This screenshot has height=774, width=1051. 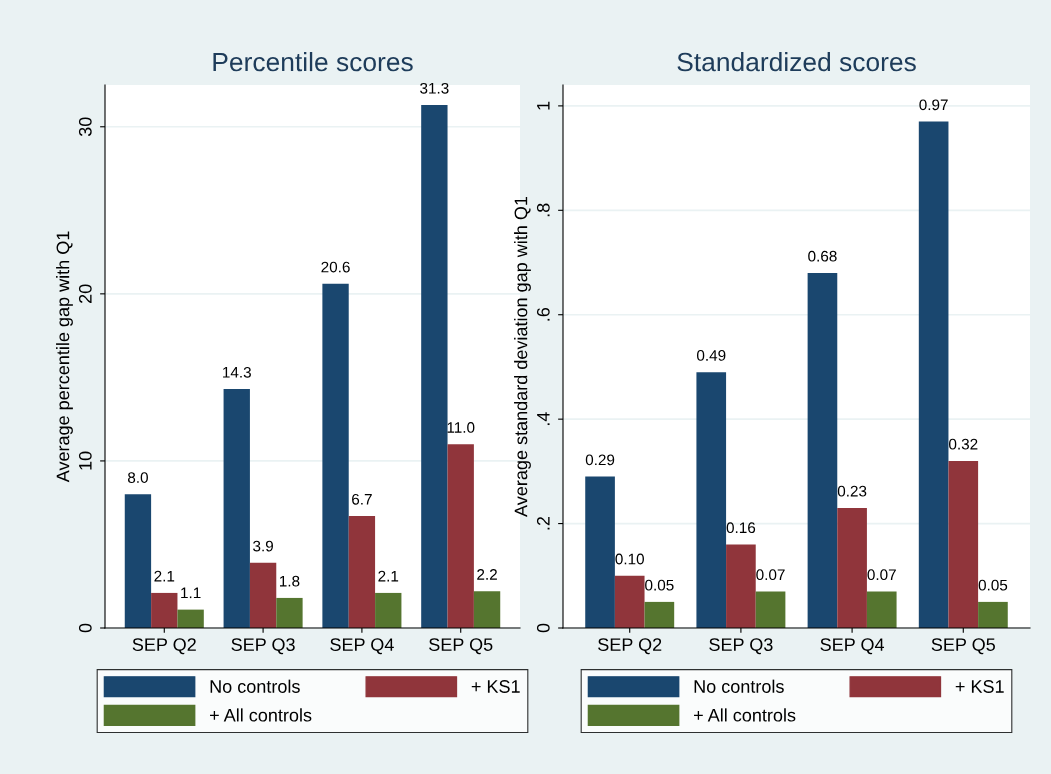 I want to click on data-label: 1.1, so click(x=191, y=593).